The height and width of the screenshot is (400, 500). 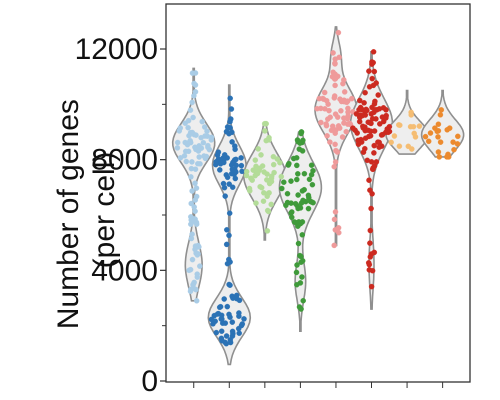 What do you see at coordinates (336, 136) in the screenshot?
I see `violin-body` at bounding box center [336, 136].